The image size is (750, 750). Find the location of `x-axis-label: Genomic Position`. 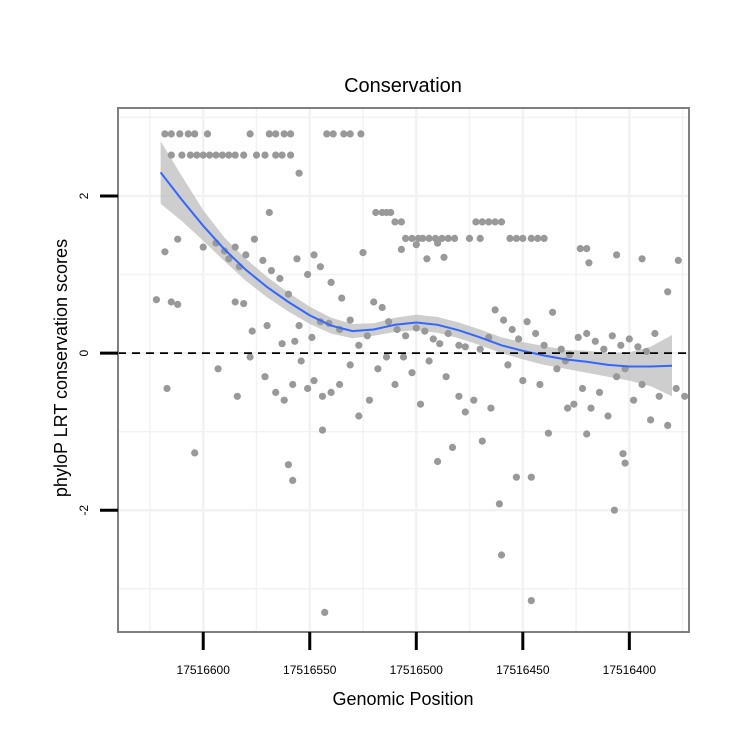

x-axis-label: Genomic Position is located at coordinates (402, 699).